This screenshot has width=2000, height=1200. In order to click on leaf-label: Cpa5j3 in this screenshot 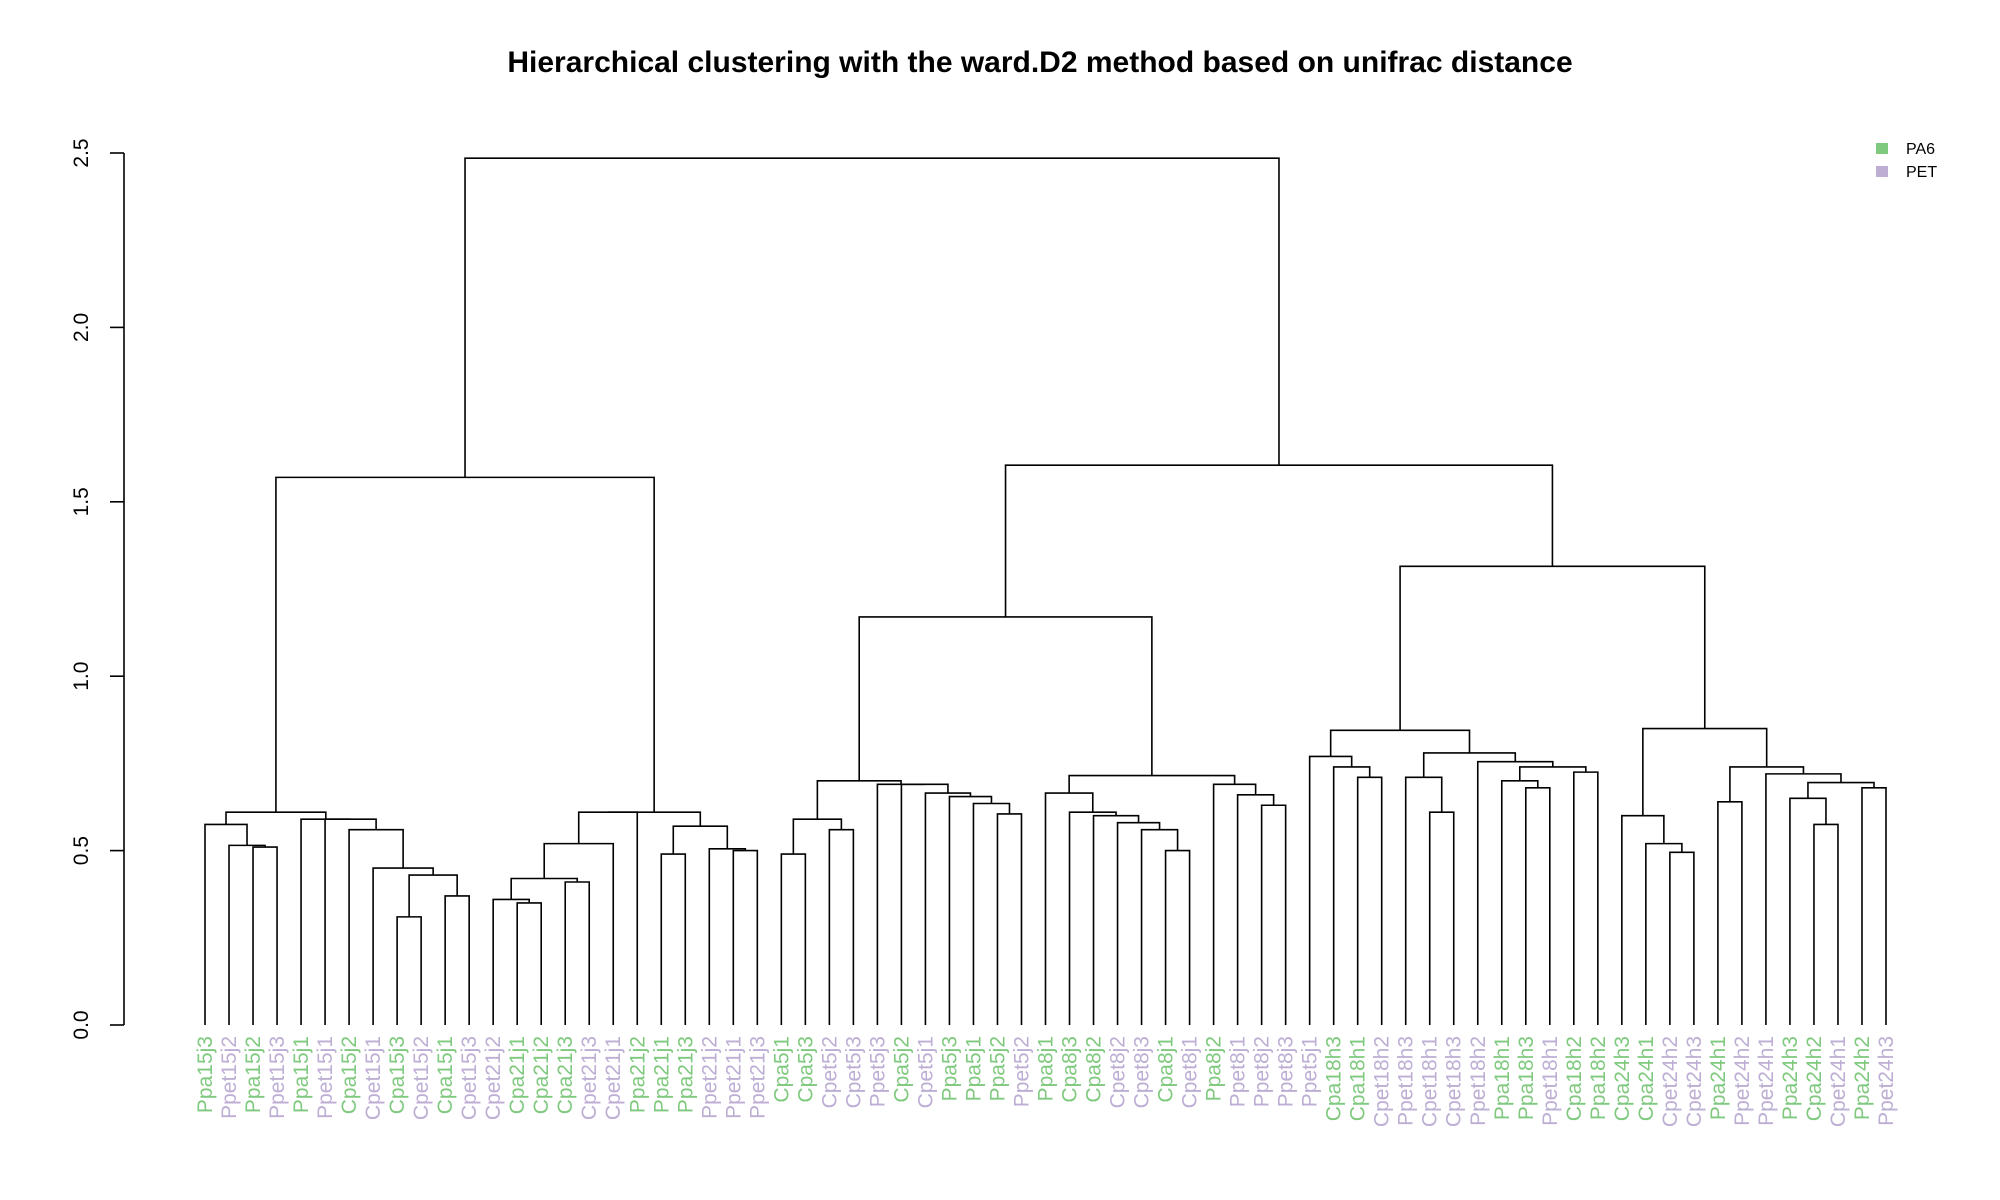, I will do `click(805, 1069)`.